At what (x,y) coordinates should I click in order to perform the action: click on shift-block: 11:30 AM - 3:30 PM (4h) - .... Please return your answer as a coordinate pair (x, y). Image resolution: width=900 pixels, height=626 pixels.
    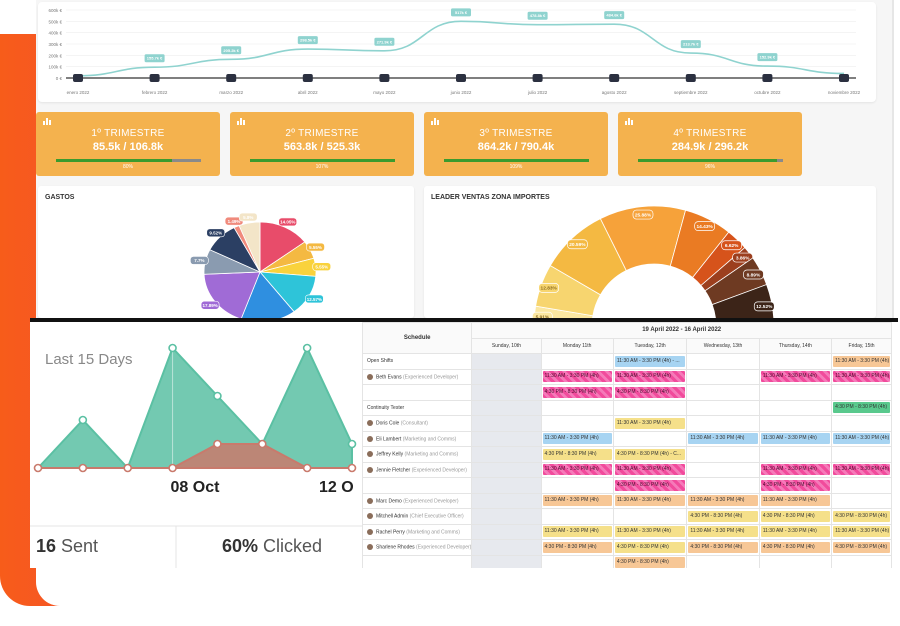
    Looking at the image, I should click on (650, 361).